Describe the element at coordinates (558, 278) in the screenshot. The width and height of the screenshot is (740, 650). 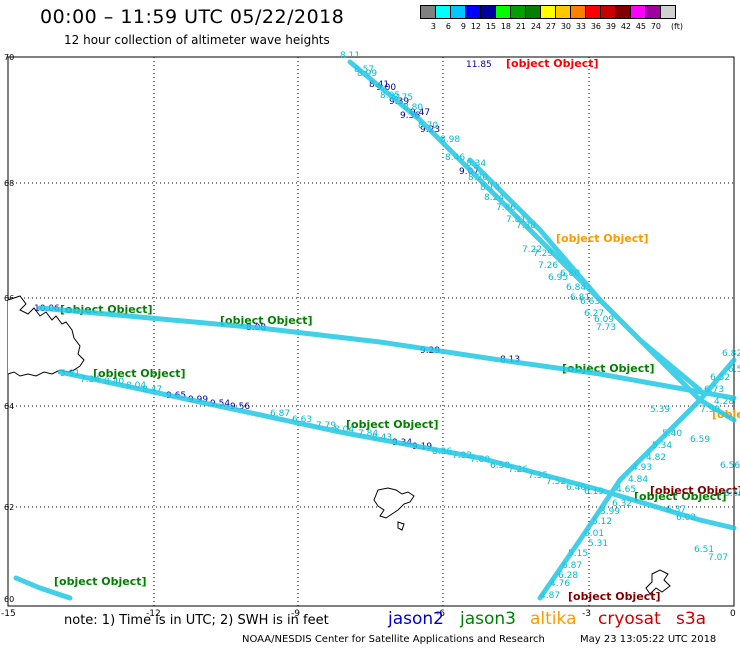
I see `swh-value: 6.95` at that location.